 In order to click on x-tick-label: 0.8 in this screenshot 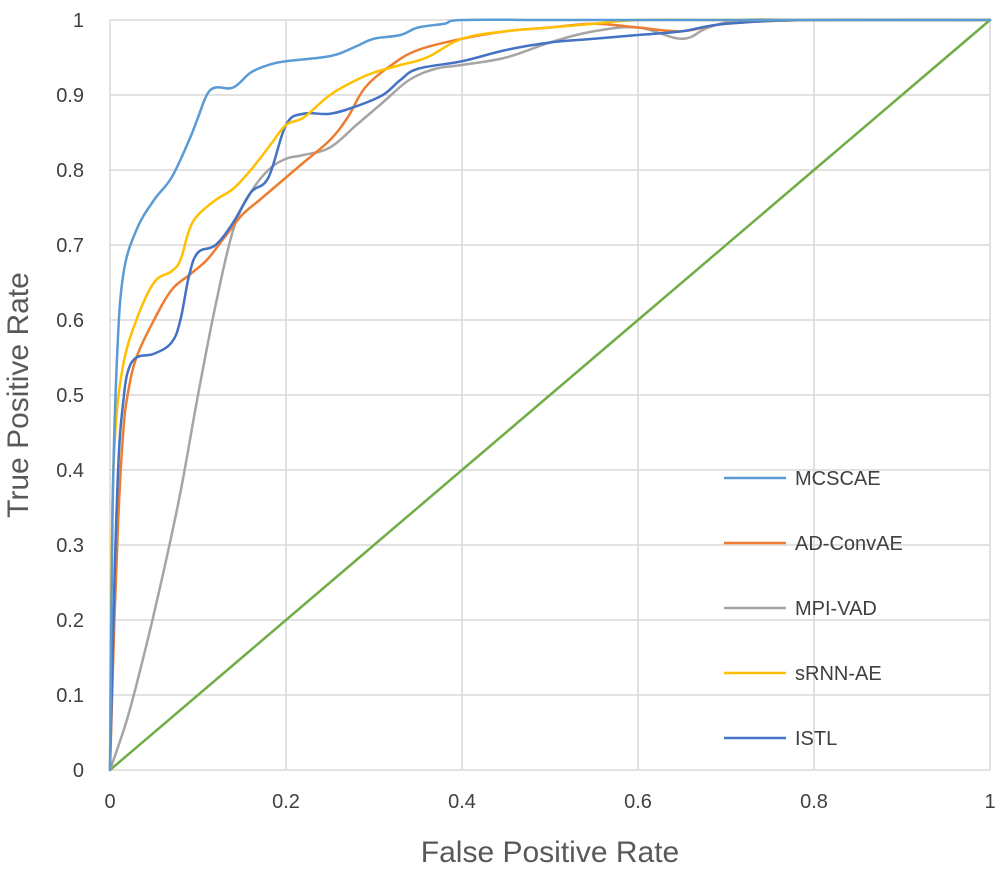, I will do `click(814, 802)`.